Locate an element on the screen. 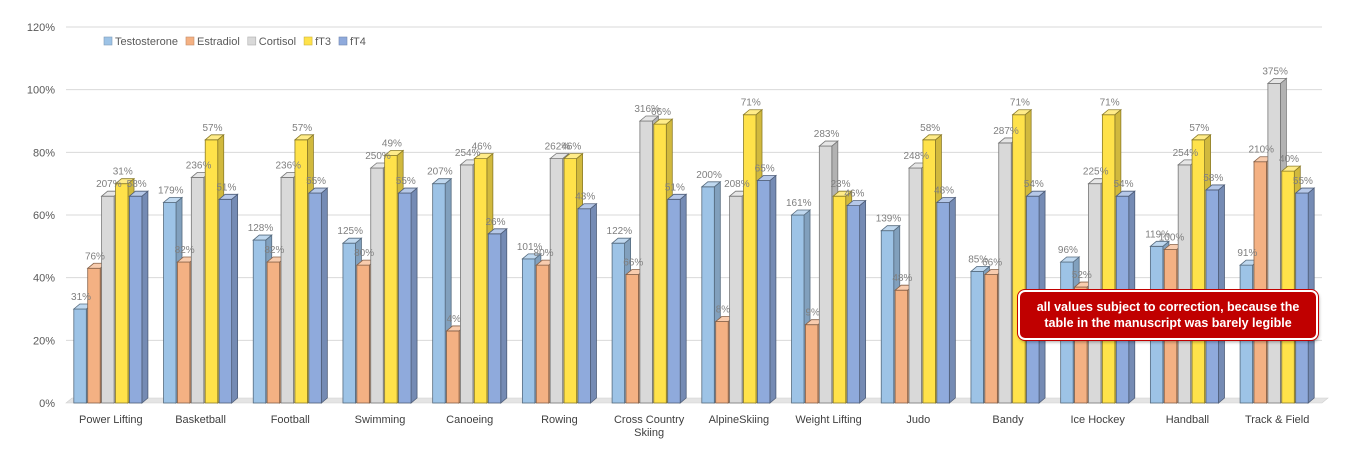  legend-item: Cortisol is located at coordinates (271, 42).